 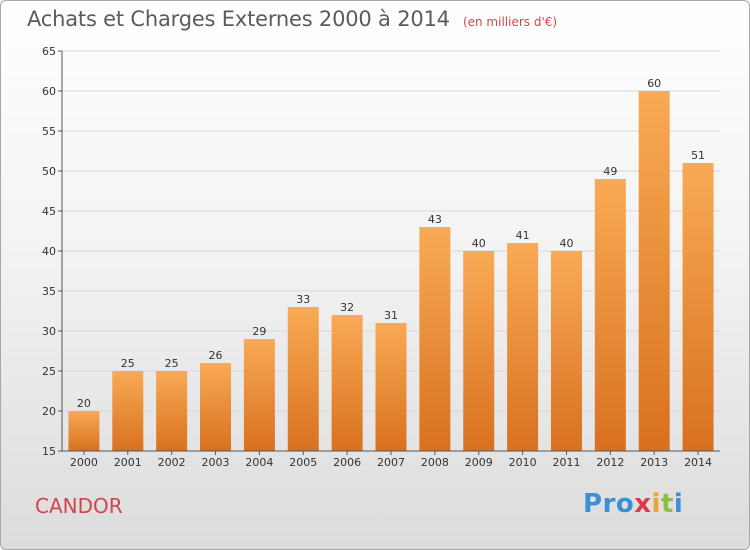 What do you see at coordinates (49, 211) in the screenshot?
I see `y-tick-label: 45` at bounding box center [49, 211].